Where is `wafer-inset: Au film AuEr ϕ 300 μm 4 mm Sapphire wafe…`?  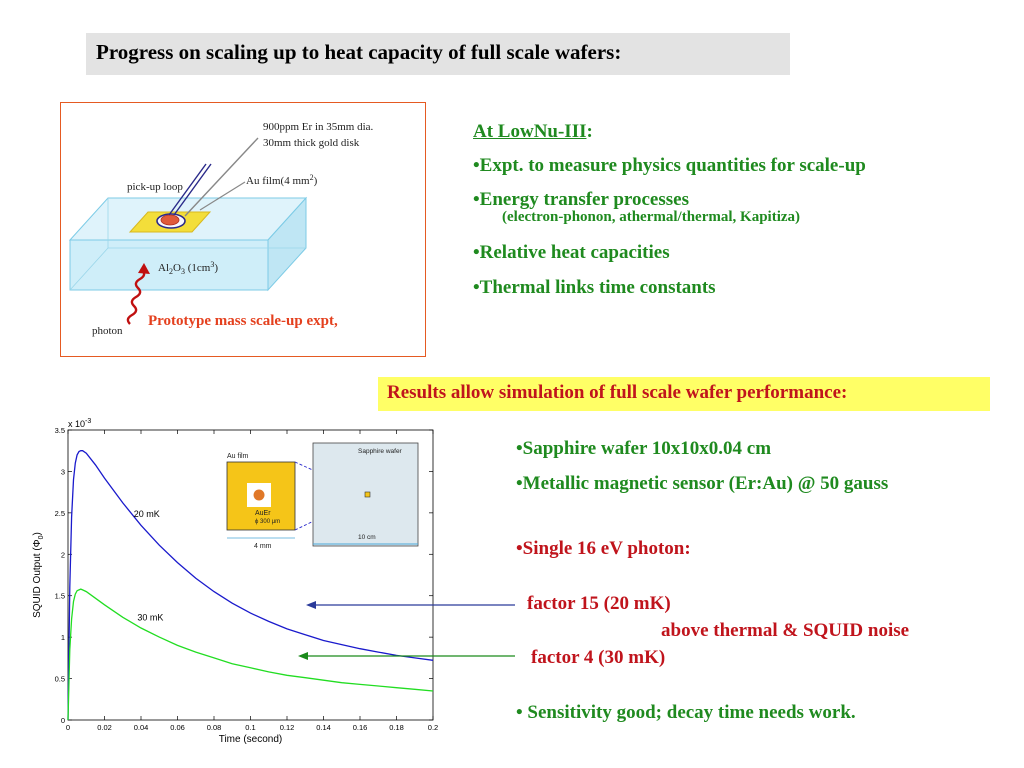
wafer-inset: Au film AuEr ϕ 300 μm 4 mm Sapphire wafe… is located at coordinates (322, 496).